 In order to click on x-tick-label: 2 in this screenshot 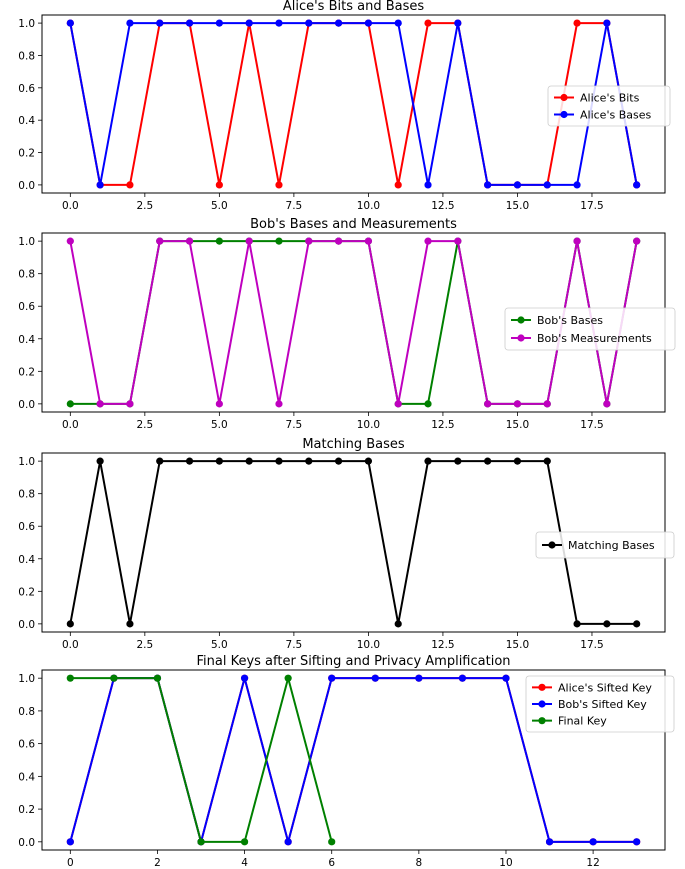, I will do `click(157, 863)`.